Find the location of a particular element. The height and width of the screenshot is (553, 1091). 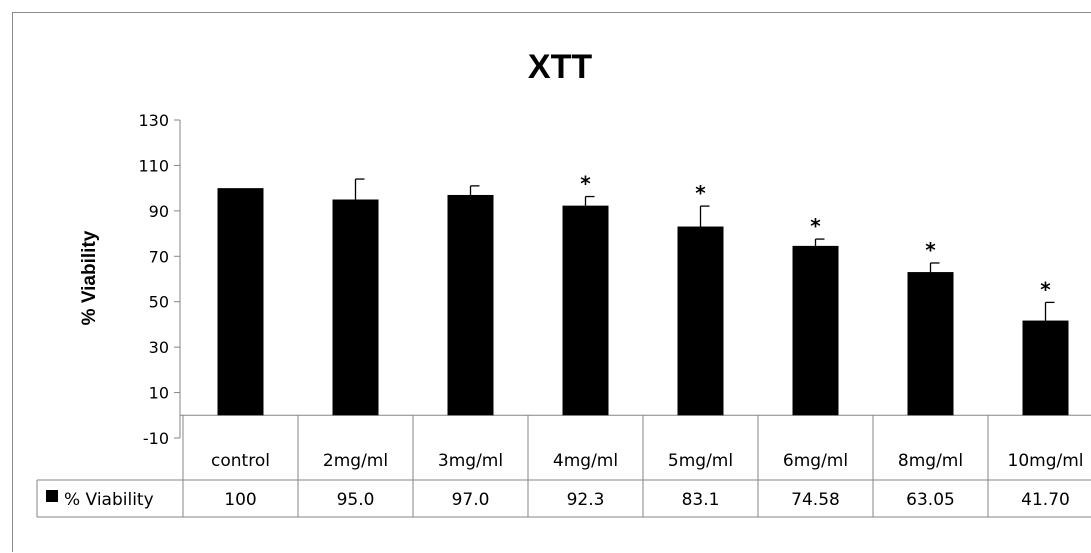

data-value-label: 63.05 is located at coordinates (930, 500).